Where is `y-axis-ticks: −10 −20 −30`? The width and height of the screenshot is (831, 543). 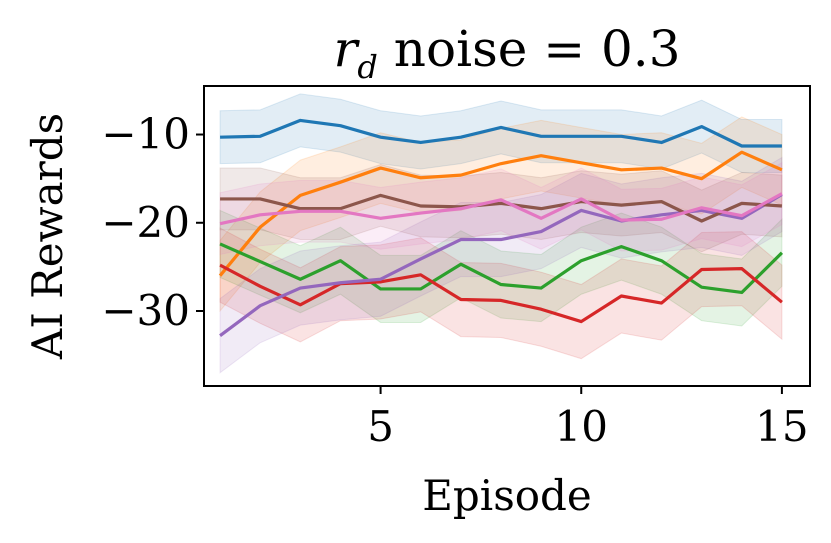
y-axis-ticks: −10 −20 −30 is located at coordinates (152, 222).